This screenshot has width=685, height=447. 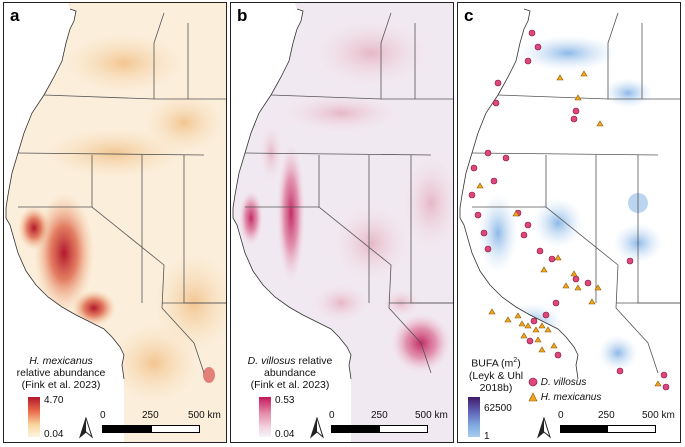 What do you see at coordinates (54, 400) in the screenshot?
I see `colorbar-max-label: 4.70` at bounding box center [54, 400].